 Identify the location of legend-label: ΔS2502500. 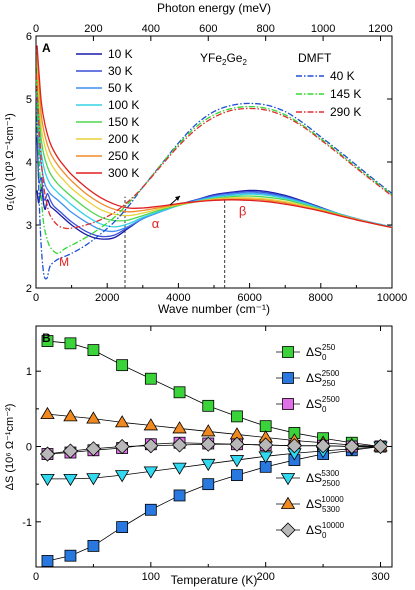
(323, 378).